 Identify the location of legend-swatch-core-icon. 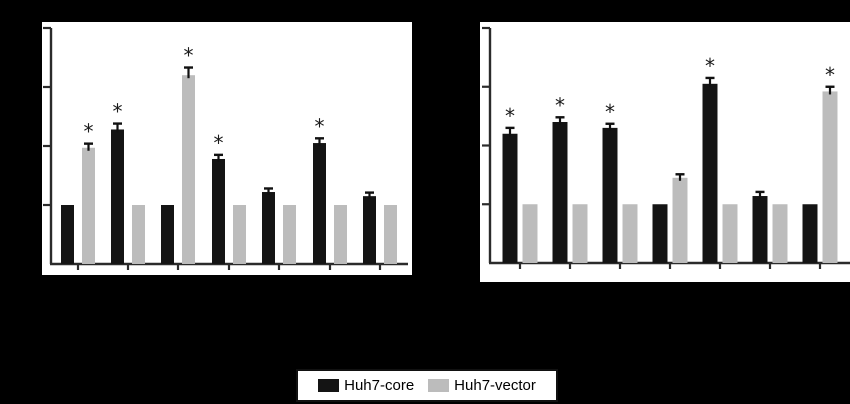
(329, 385).